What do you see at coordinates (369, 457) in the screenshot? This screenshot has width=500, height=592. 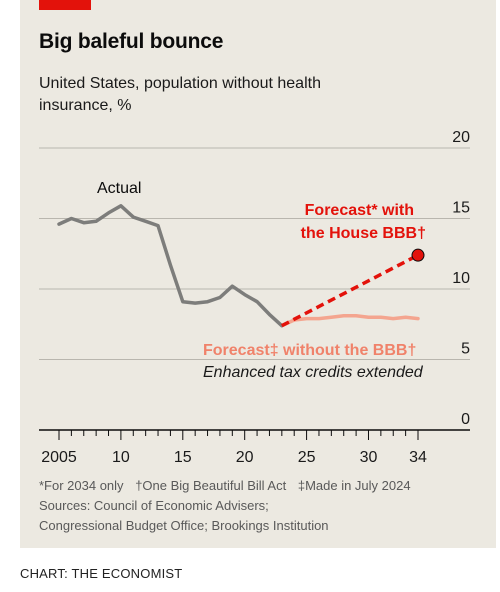 I see `x-tick-label-30: 30` at bounding box center [369, 457].